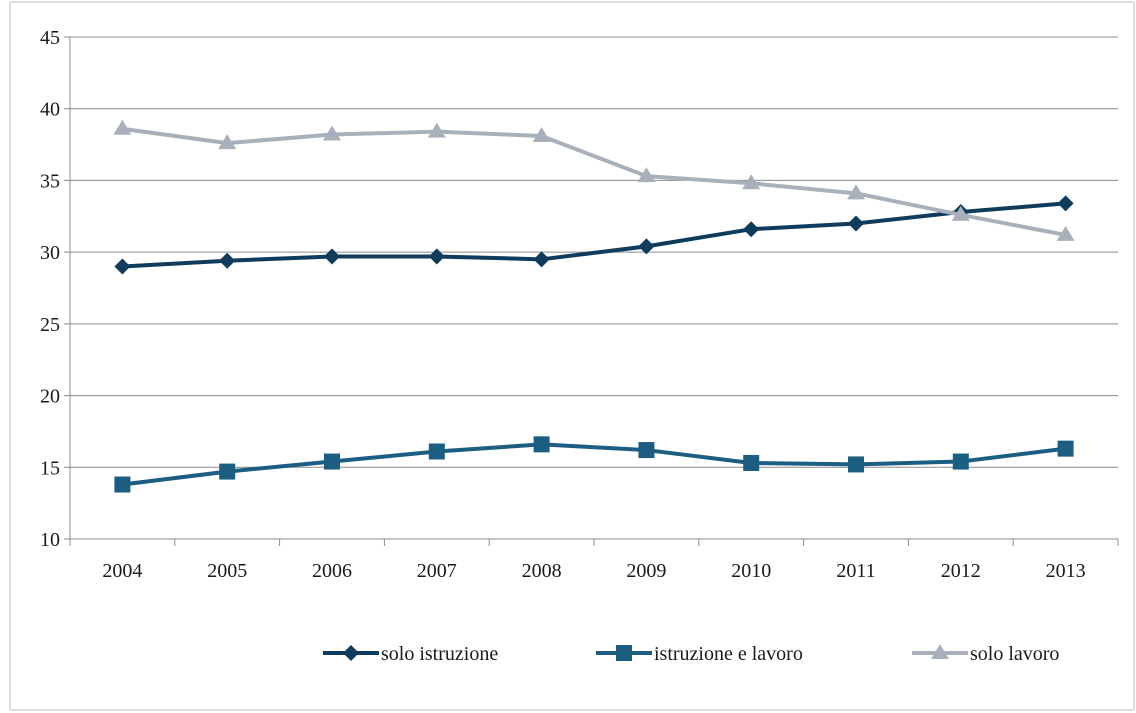 This screenshot has width=1136, height=713. I want to click on x-tick-label: 2004, so click(122, 571).